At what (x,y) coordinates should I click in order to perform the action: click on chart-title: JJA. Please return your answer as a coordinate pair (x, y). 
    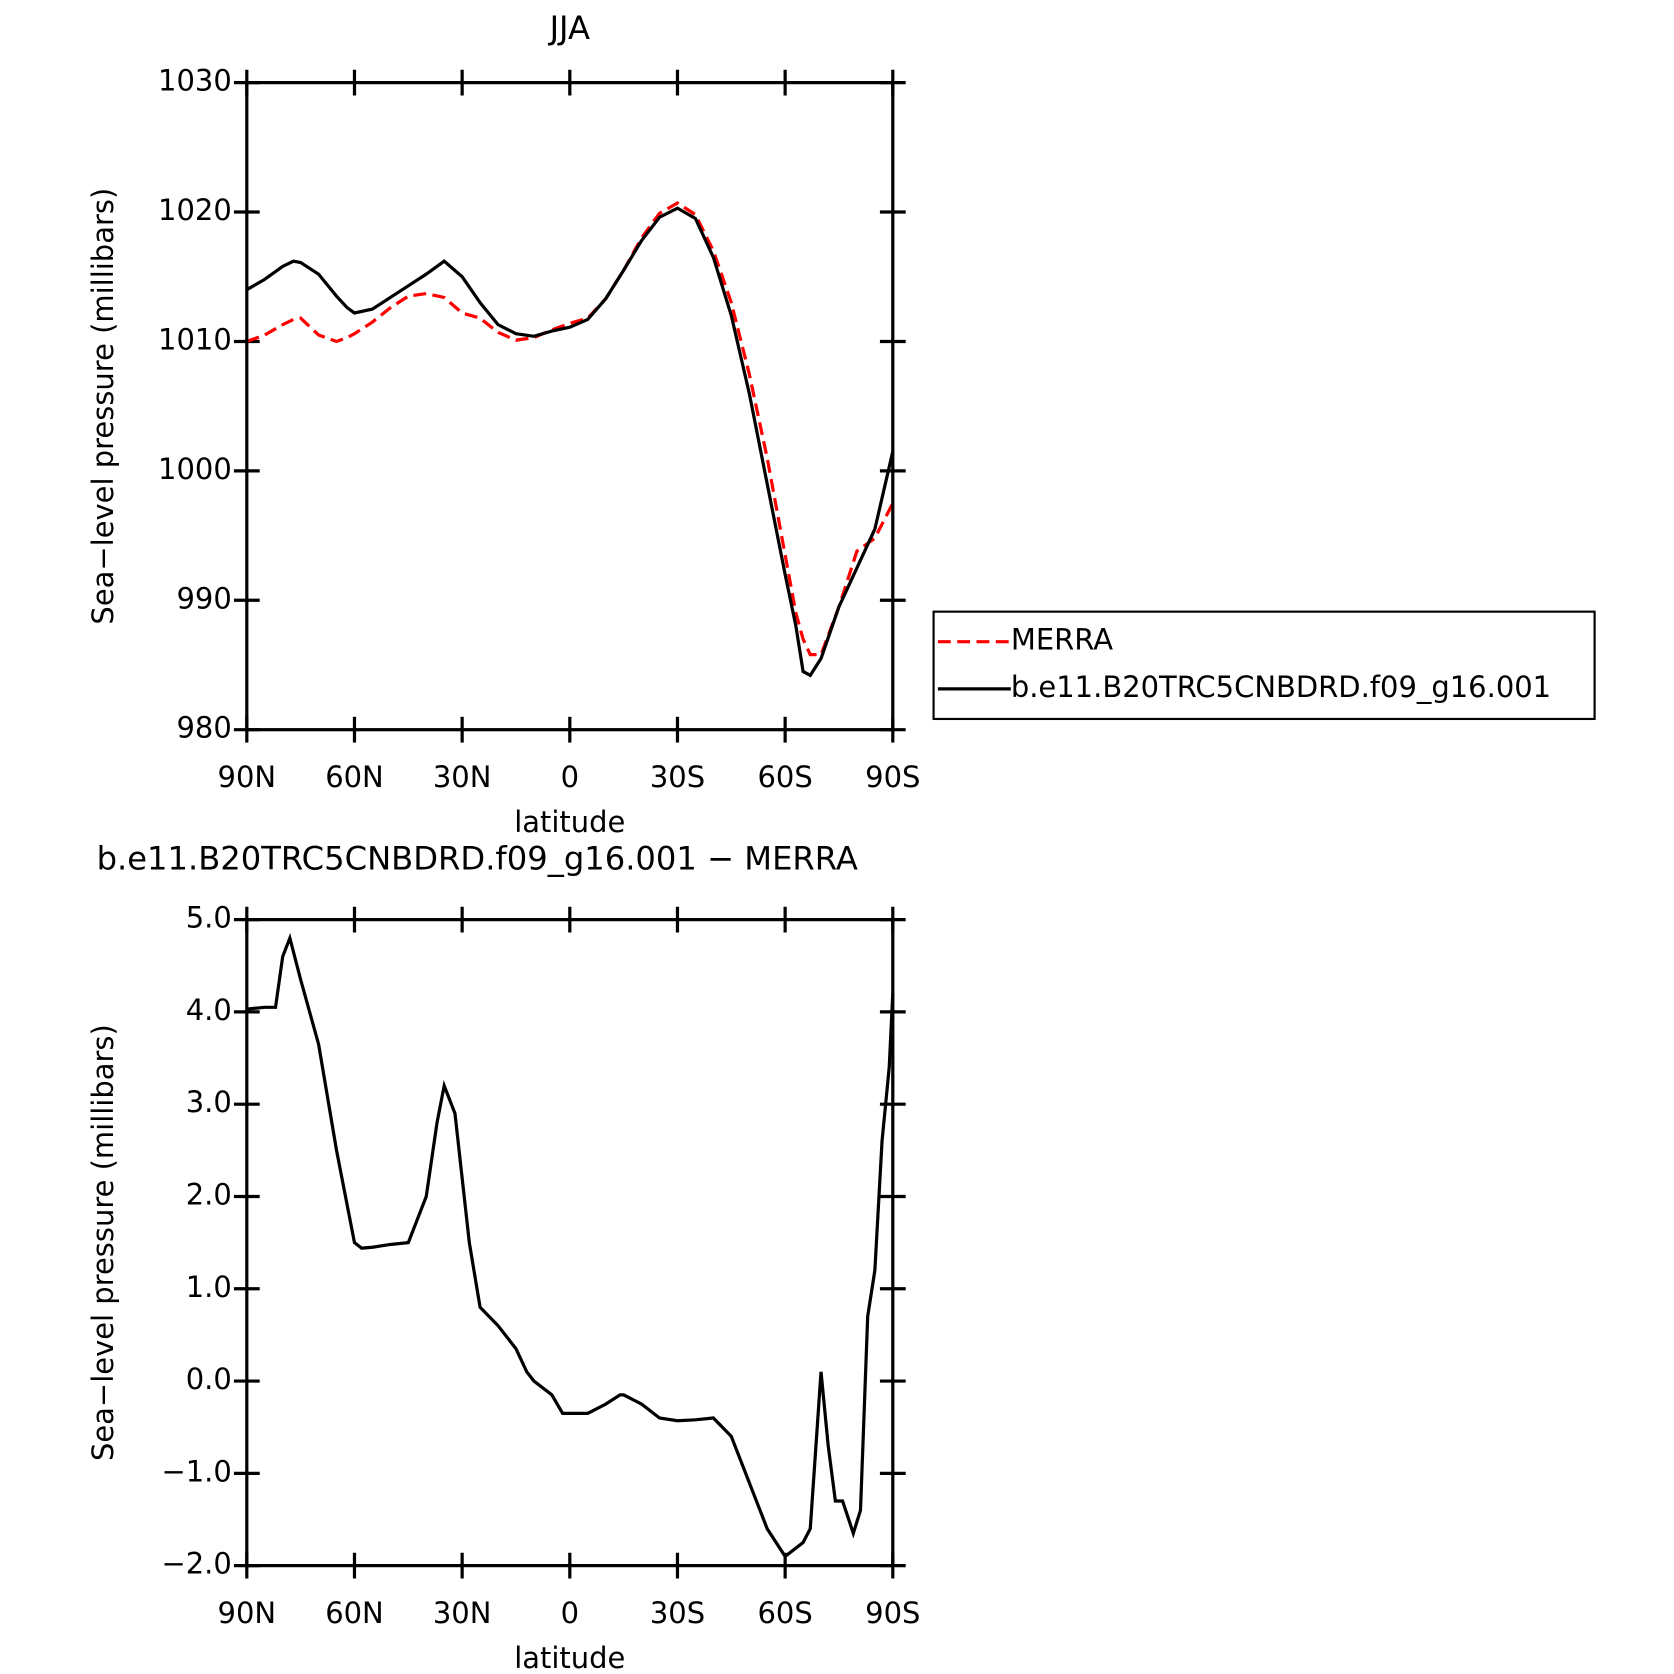
    Looking at the image, I should click on (569, 28).